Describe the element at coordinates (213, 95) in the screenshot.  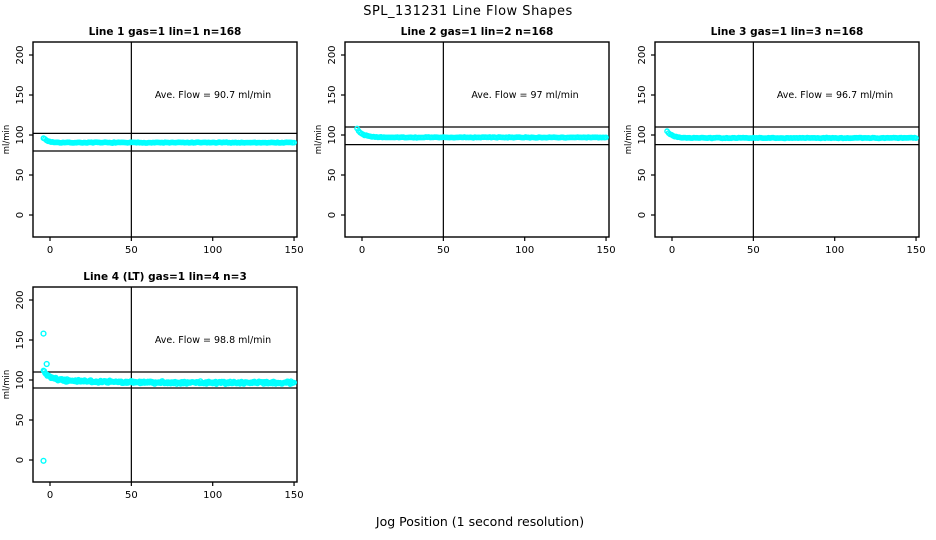
I see `avg-flow-annotation: Ave. Flow = 90.7 ml/min` at that location.